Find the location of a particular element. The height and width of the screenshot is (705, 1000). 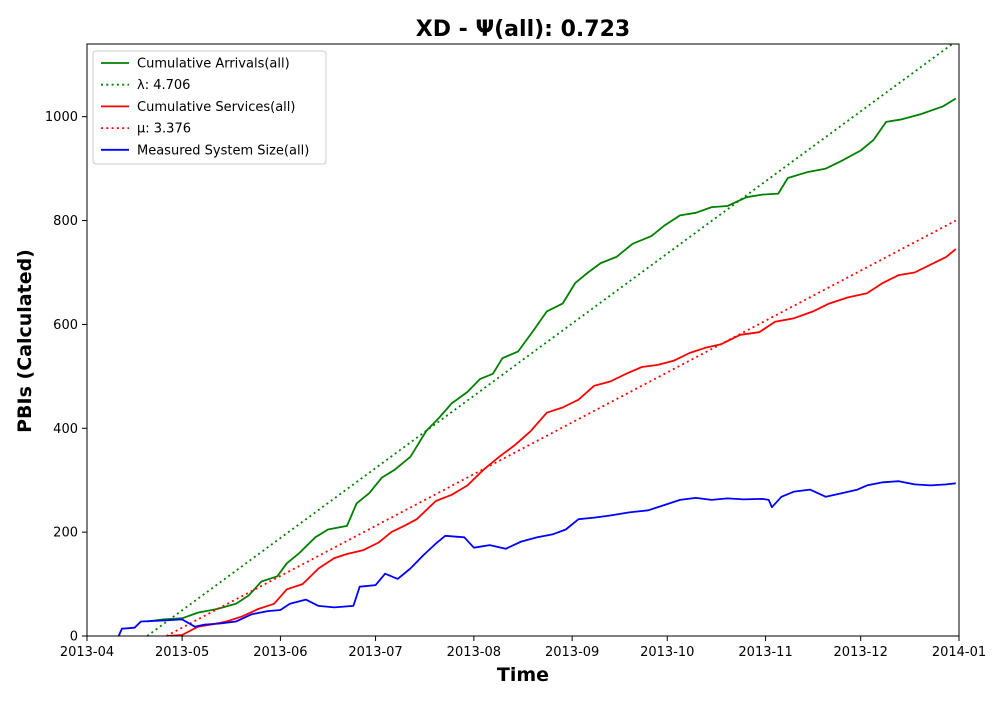

x-tick-label: 2013-06 is located at coordinates (280, 652).